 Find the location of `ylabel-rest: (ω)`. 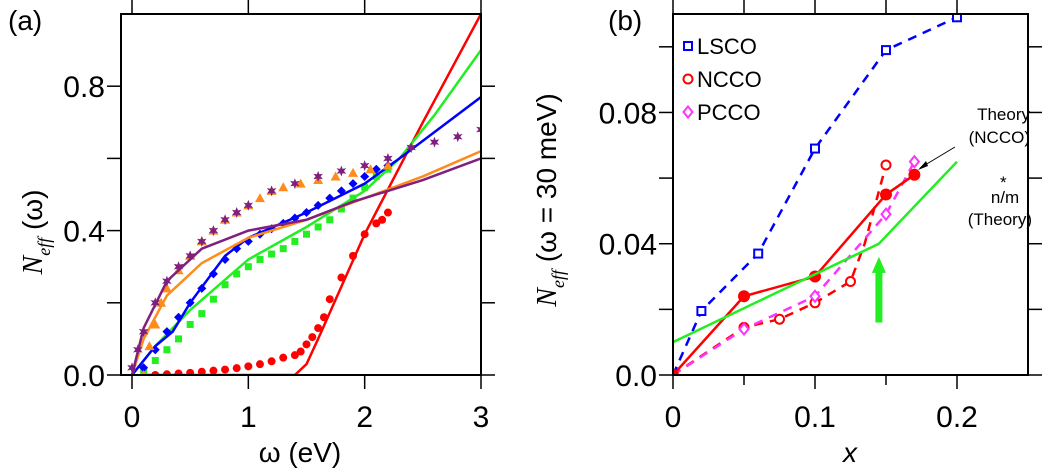

ylabel-rest: (ω) is located at coordinates (32, 214).